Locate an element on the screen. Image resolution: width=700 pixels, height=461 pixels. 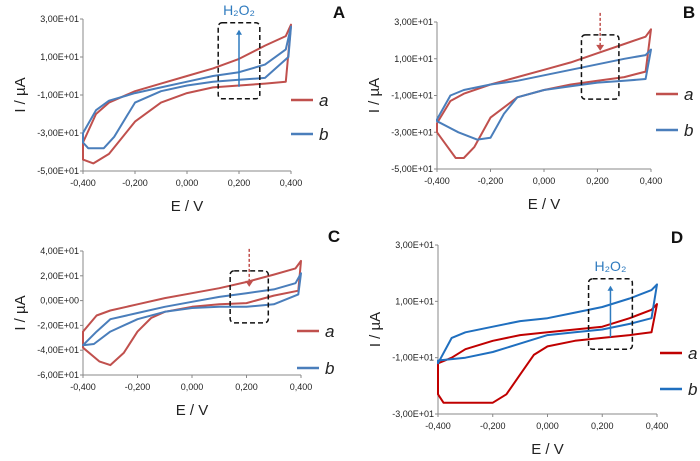
panel-letter: B is located at coordinates (689, 12).